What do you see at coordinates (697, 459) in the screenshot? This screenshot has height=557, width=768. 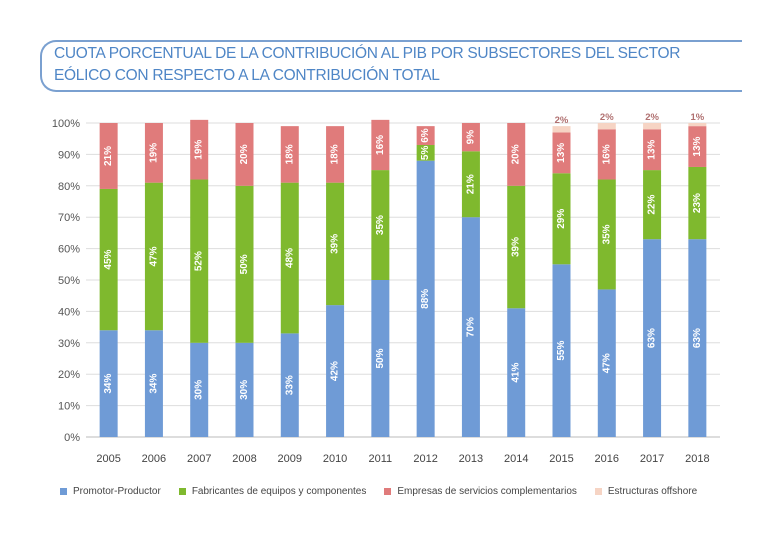 I see `x-tick-label: 2018` at bounding box center [697, 459].